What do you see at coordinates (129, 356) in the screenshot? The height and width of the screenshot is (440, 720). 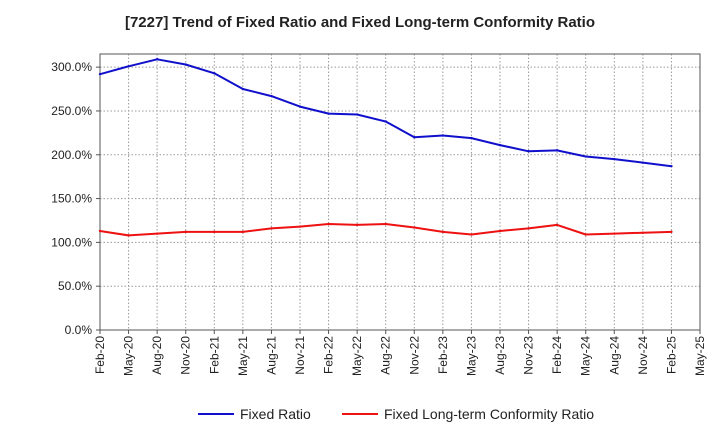 I see `x-tick-label: May-20` at bounding box center [129, 356].